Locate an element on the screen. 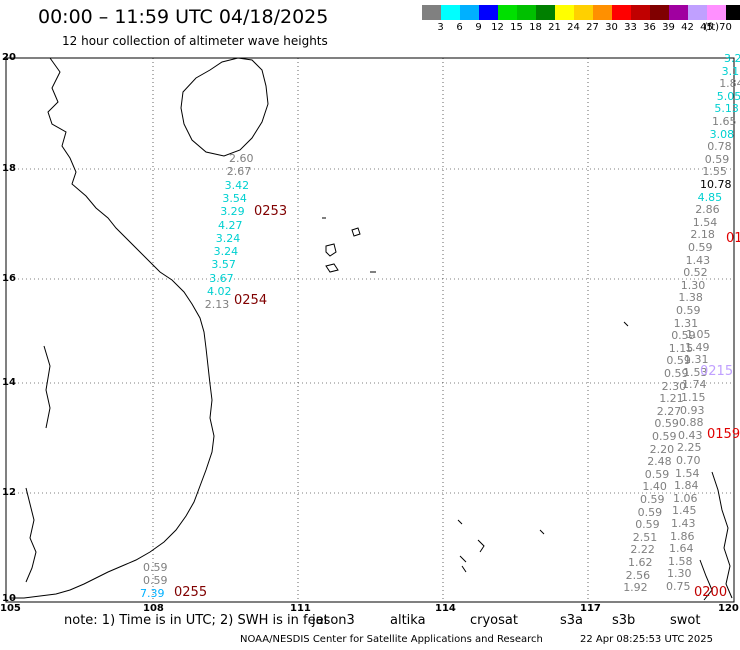 This screenshot has width=740, height=650. wave-height-value: 1.53 is located at coordinates (695, 372).